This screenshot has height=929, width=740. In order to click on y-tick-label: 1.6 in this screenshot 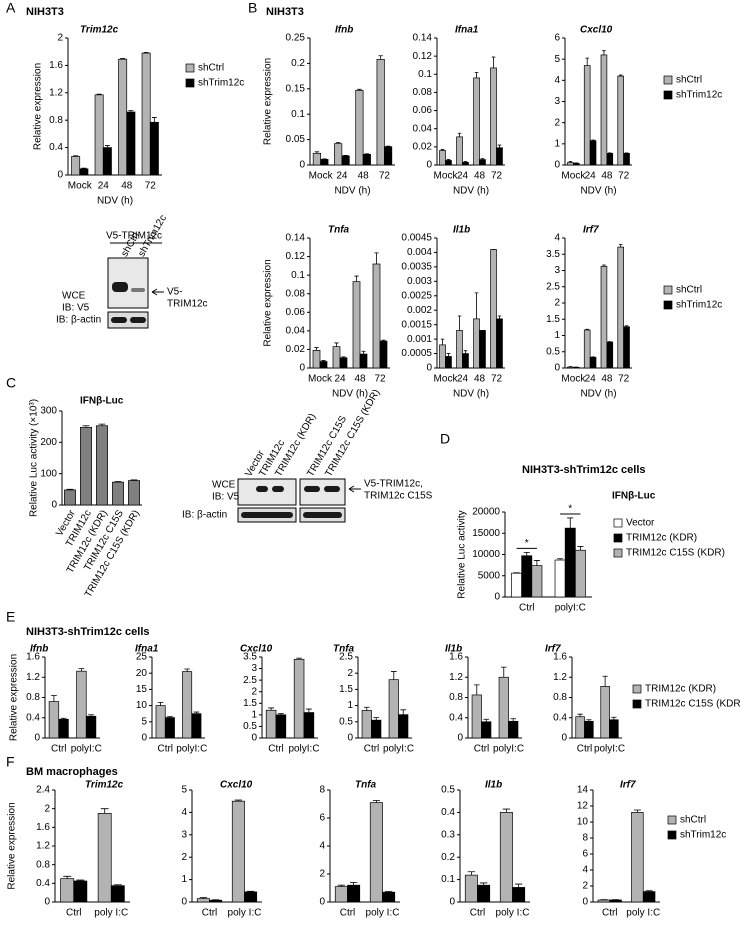, I will do `click(456, 657)`.